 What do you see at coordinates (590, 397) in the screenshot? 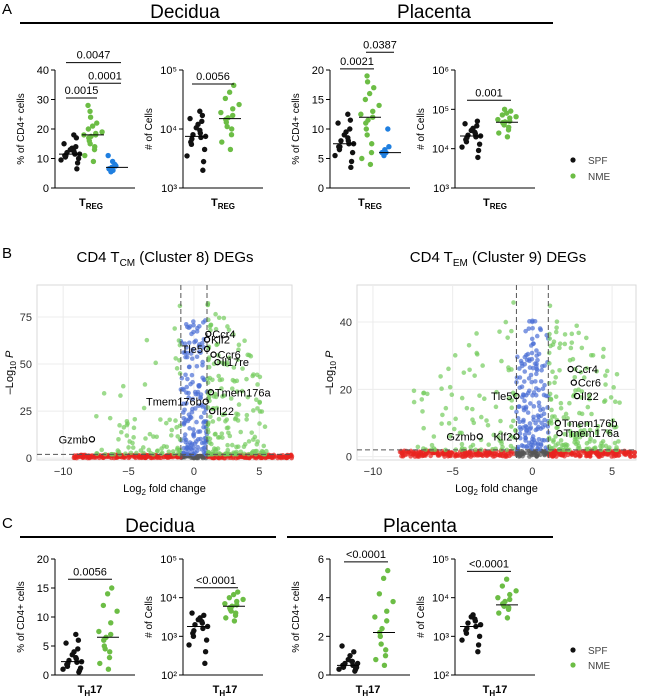
I see `gene-label: Il22` at bounding box center [590, 397].